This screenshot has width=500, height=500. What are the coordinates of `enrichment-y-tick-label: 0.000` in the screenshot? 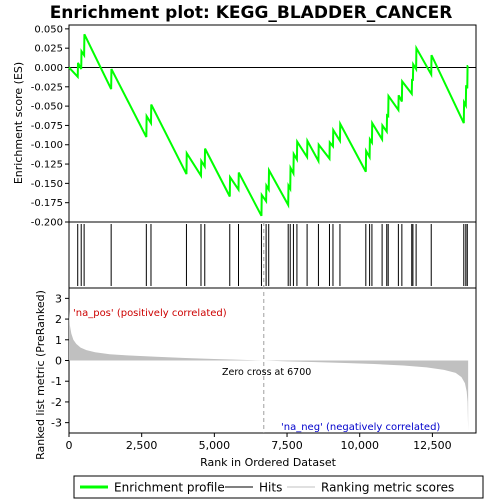 It's located at (48, 68).